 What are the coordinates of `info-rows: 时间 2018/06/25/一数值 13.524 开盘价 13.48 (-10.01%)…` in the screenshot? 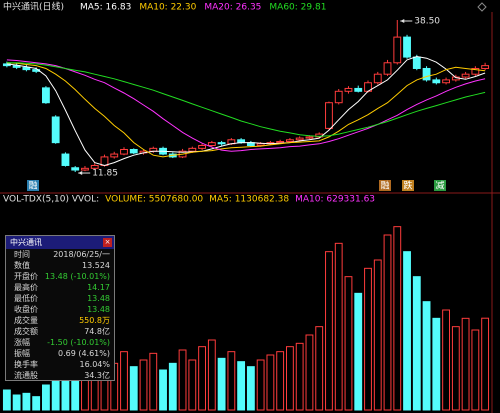 It's located at (60, 315).